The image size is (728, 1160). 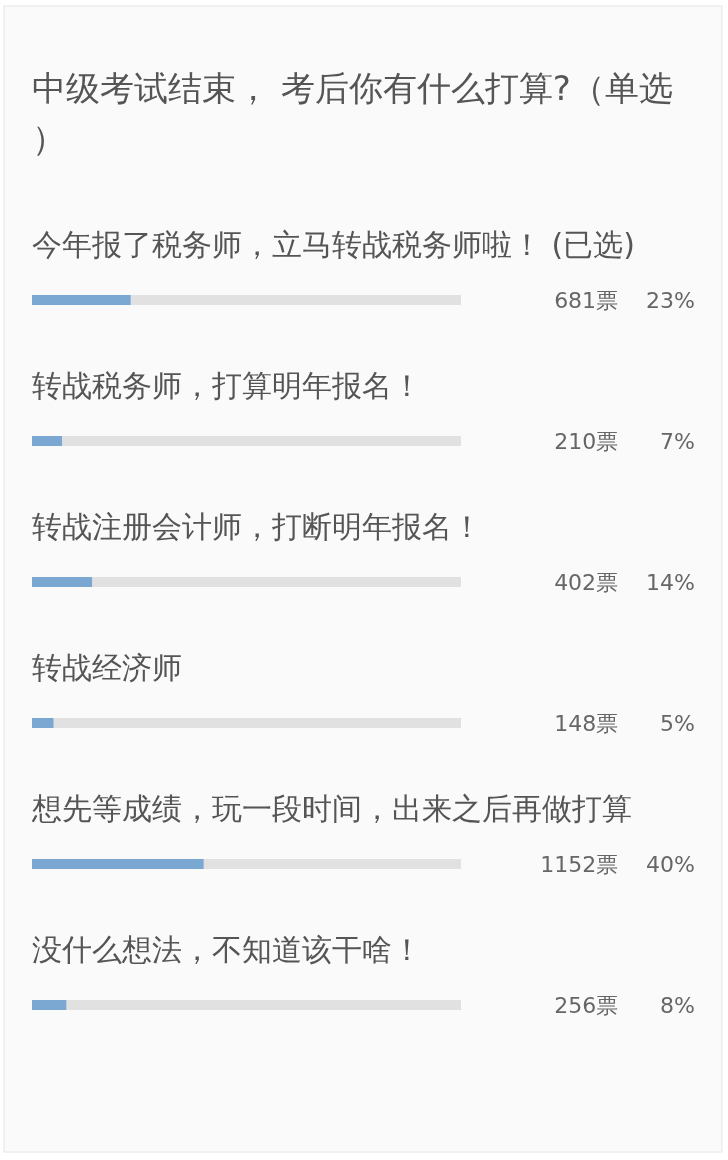 What do you see at coordinates (107, 667) in the screenshot?
I see `y-tick-label: 转战经济师` at bounding box center [107, 667].